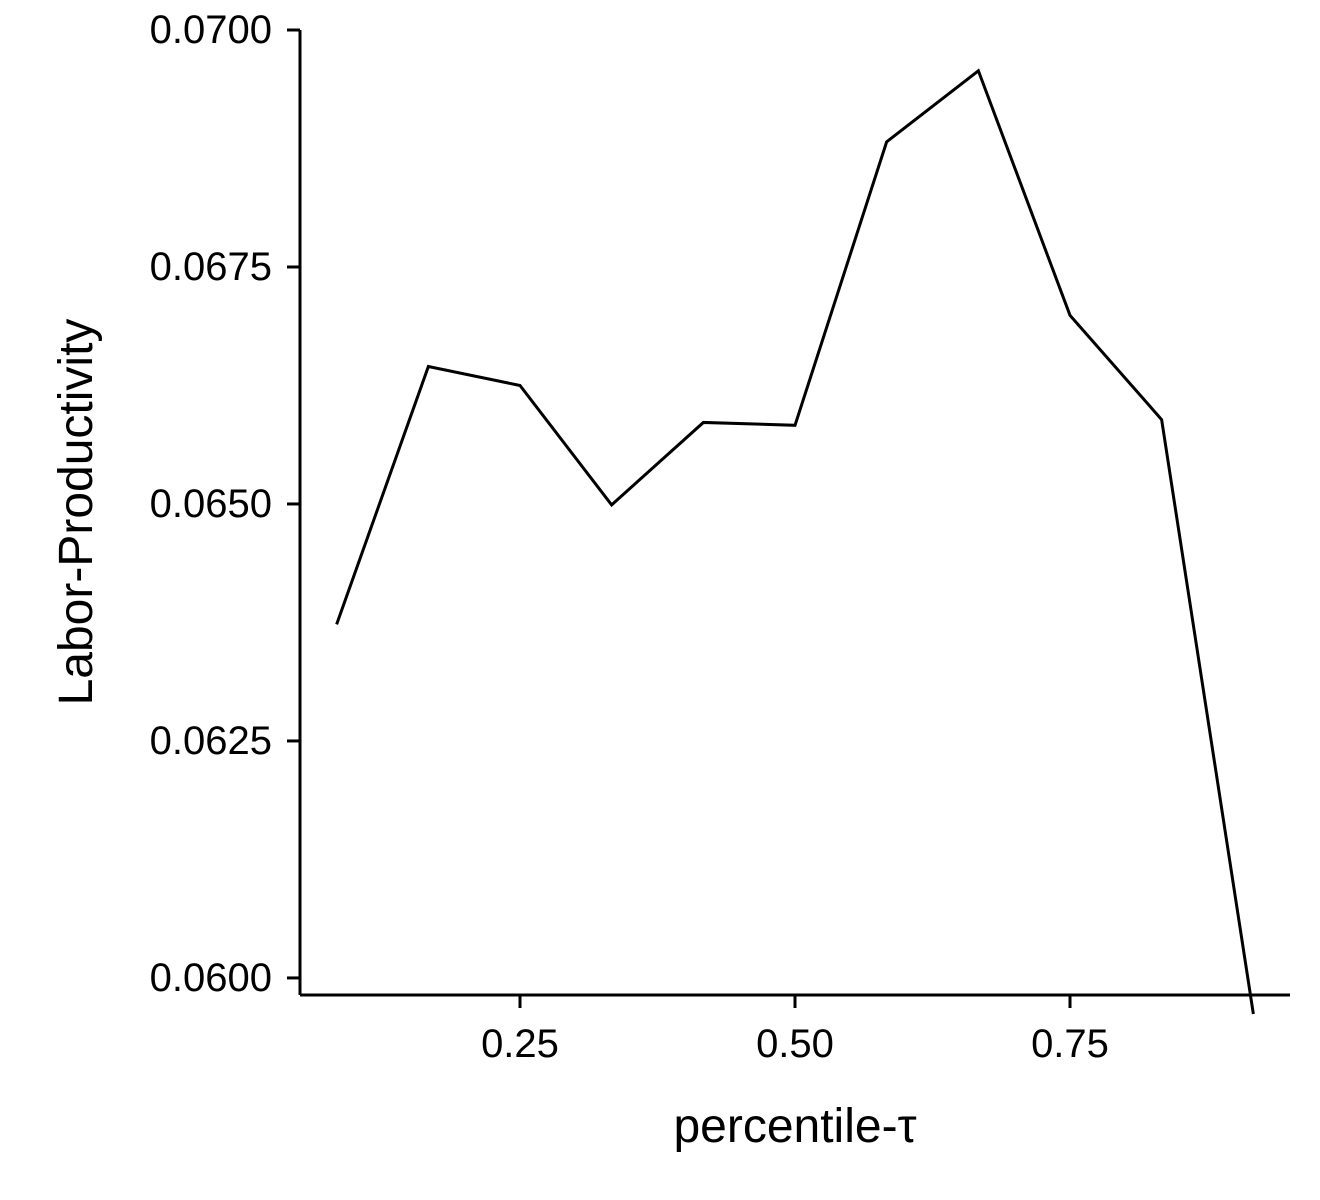  What do you see at coordinates (211, 504) in the screenshot?
I see `y-tick-label: 0.0650` at bounding box center [211, 504].